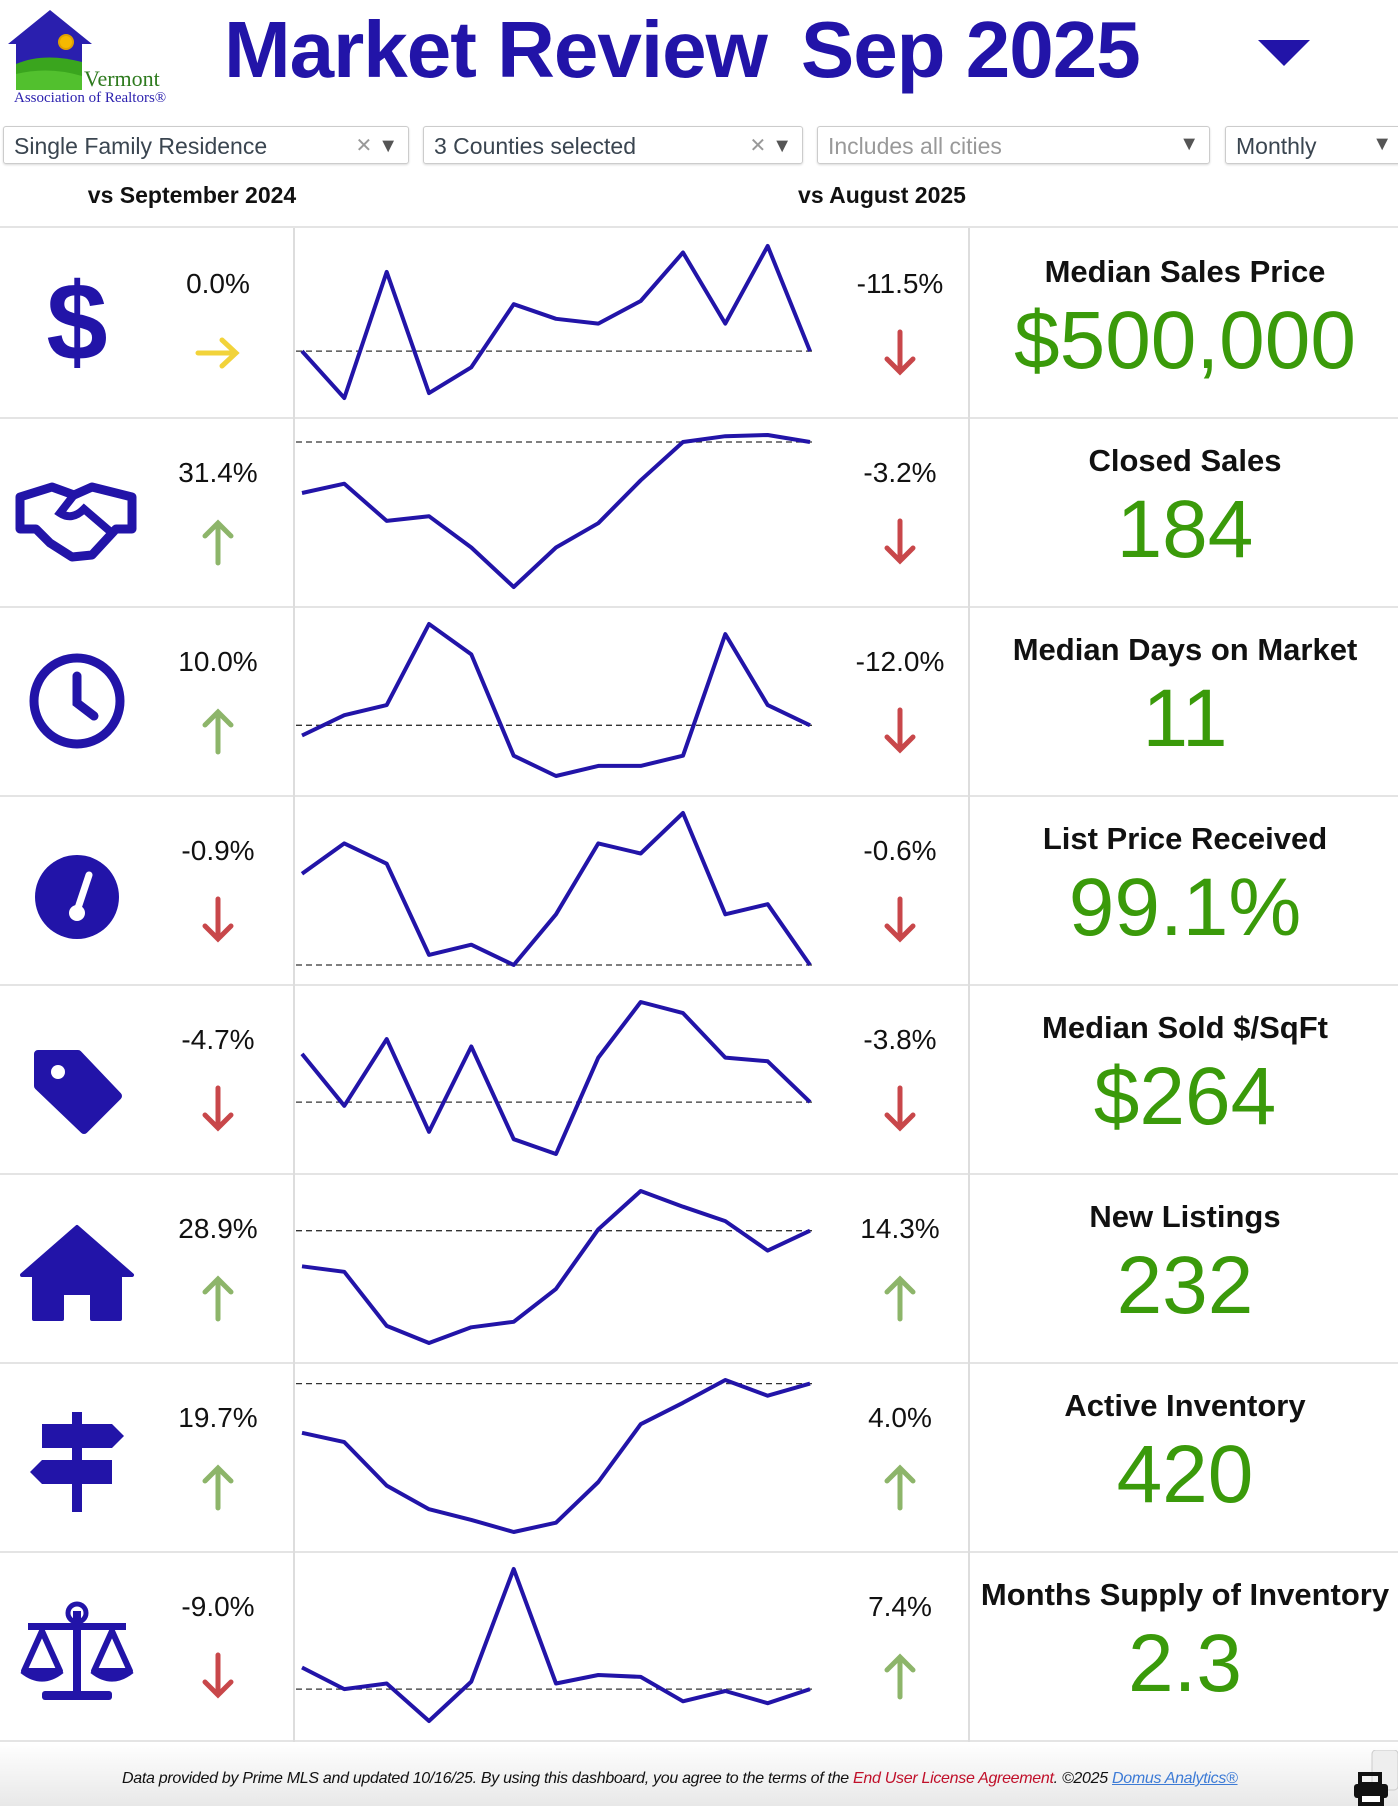  Describe the element at coordinates (1311, 145) in the screenshot. I see `interval-select: Monthly ▼` at that location.